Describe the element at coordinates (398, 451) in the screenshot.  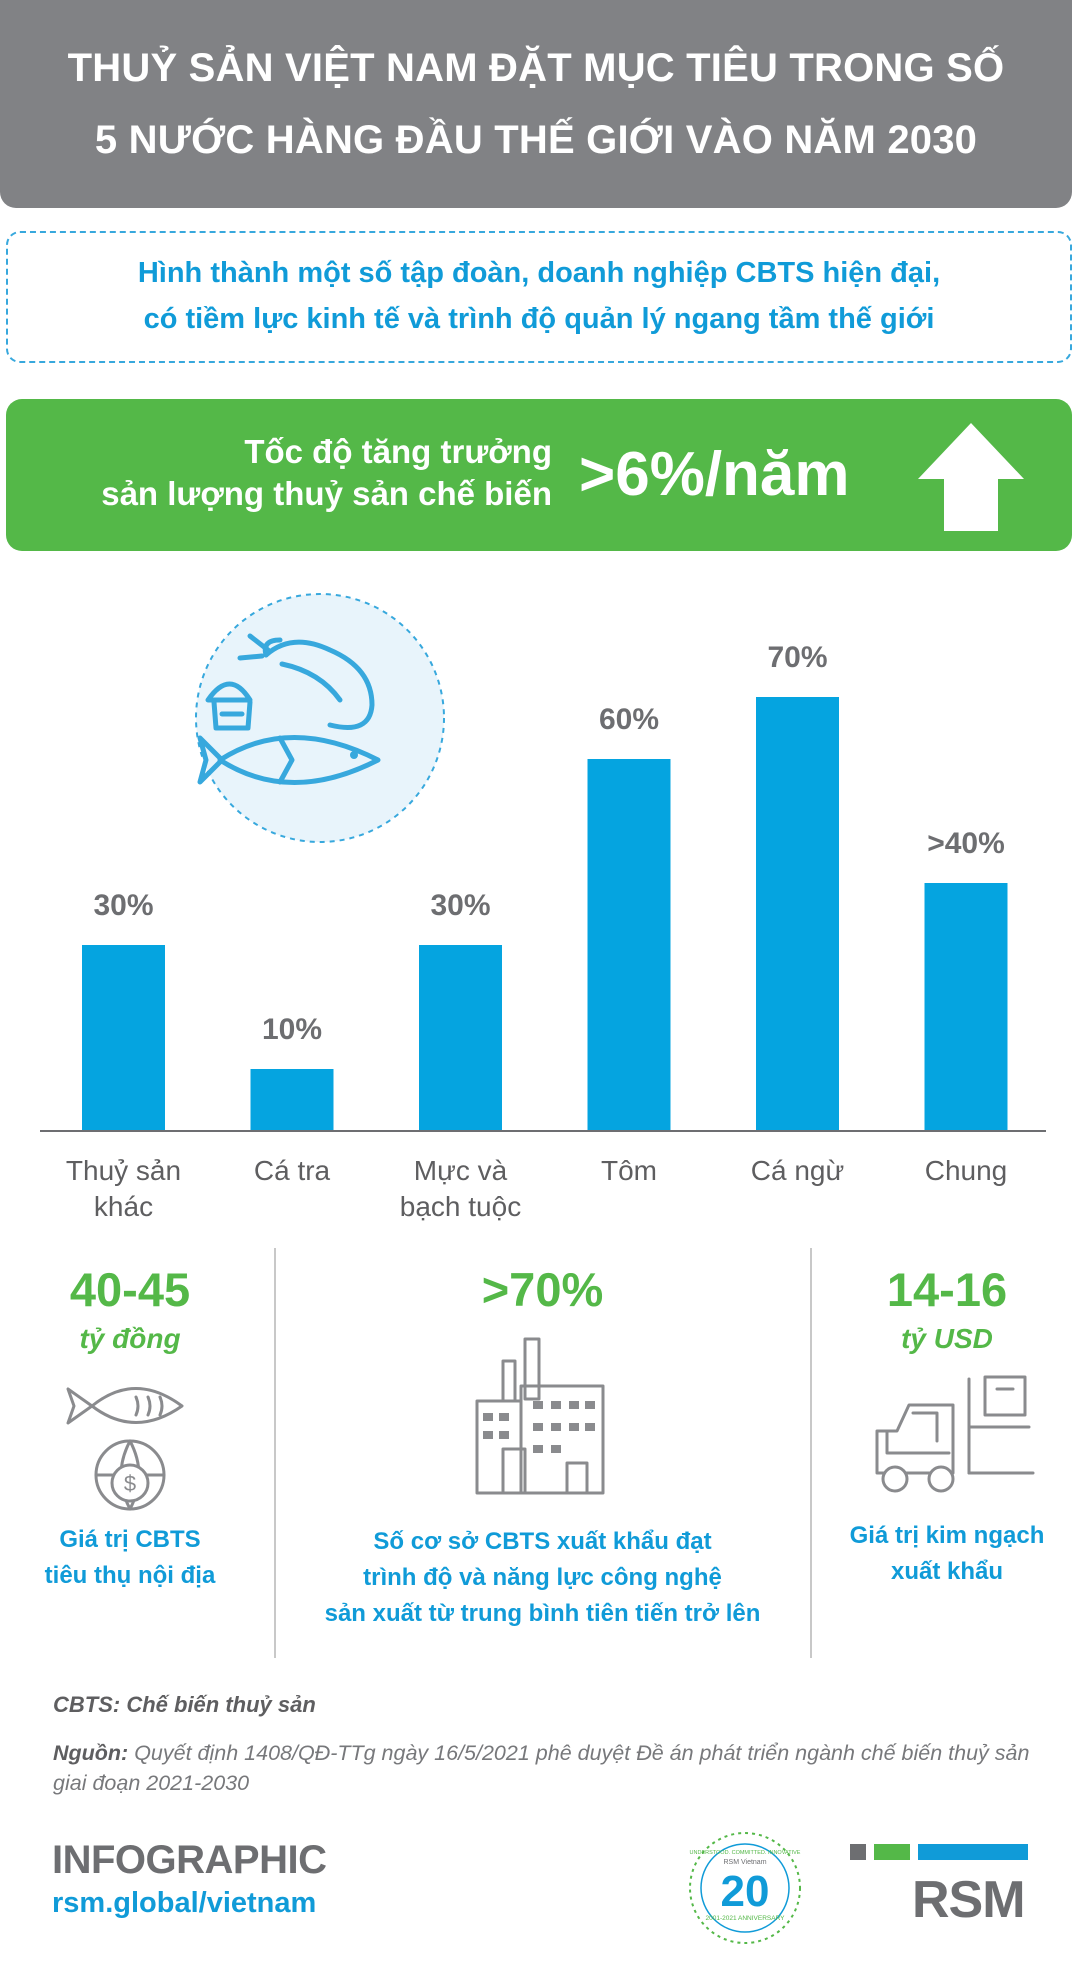
I see `growth-label-line1: Tốc độ tăng trưởng` at that location.